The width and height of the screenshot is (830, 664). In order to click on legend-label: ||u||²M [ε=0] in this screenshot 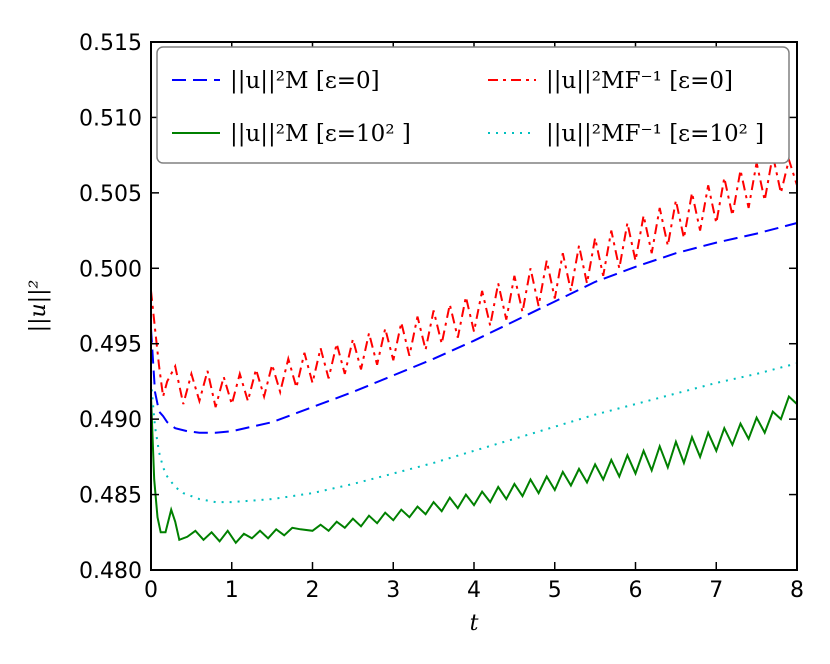, I will do `click(305, 81)`.